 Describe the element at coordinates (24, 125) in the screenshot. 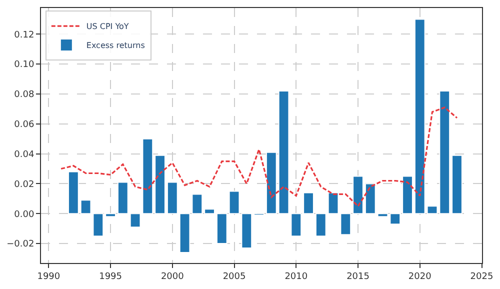

I see `y-tick-label: 0.06` at that location.